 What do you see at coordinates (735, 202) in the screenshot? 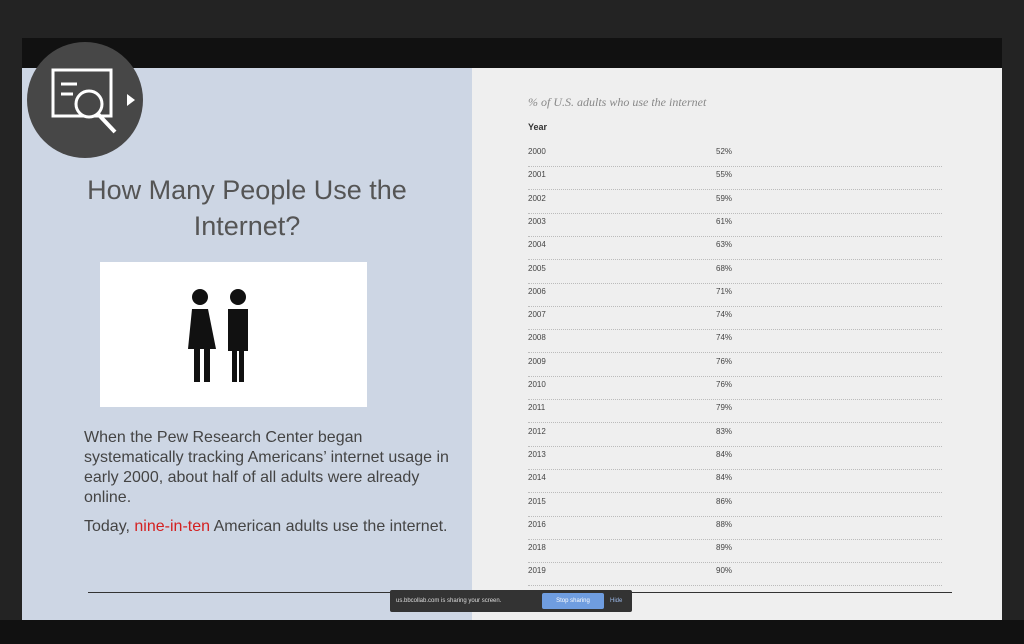
I see `table-row: 2002 59%` at bounding box center [735, 202].